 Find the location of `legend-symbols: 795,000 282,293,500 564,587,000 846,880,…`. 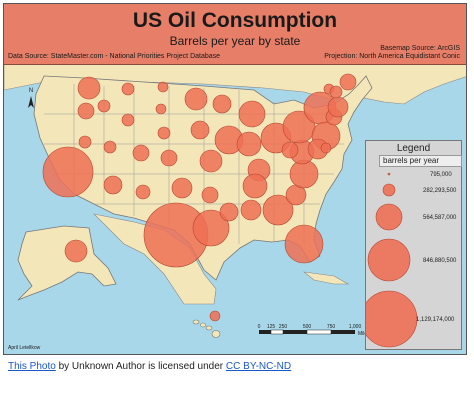

legend-symbols: 795,000 282,293,500 564,587,000 846,880,… is located at coordinates (411, 260).